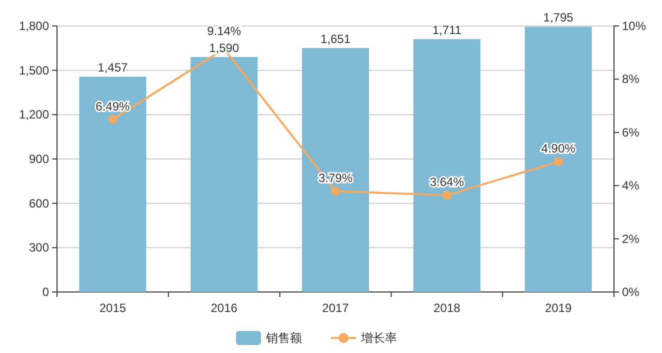 Image resolution: width=662 pixels, height=353 pixels. I want to click on y2-tick-label: 6%, so click(631, 132).